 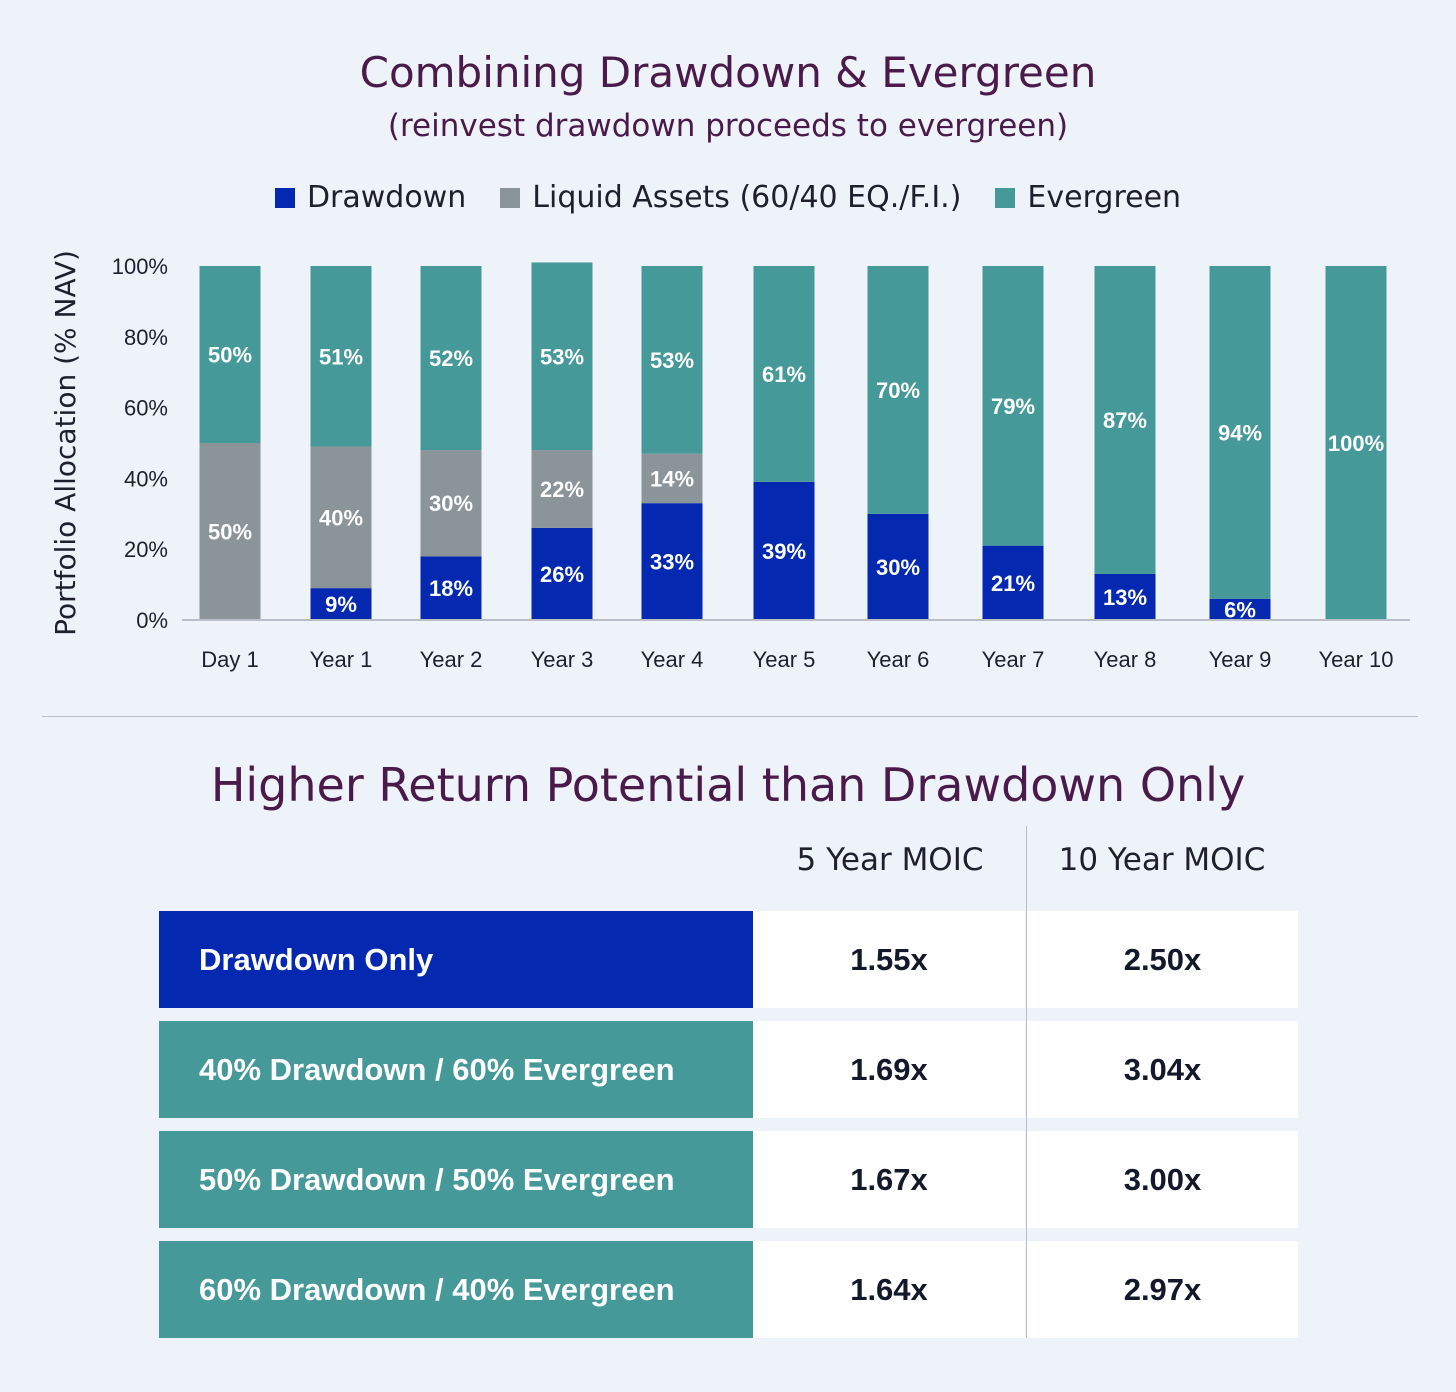 What do you see at coordinates (146, 478) in the screenshot?
I see `y-tick-label: 40%` at bounding box center [146, 478].